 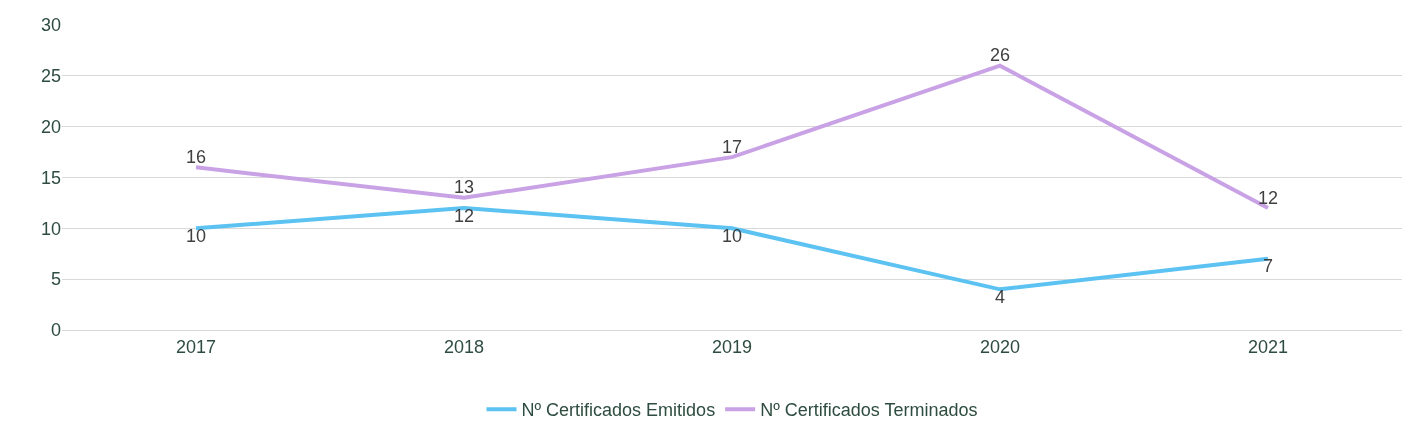 I want to click on y-tick-label: 30, so click(x=50, y=25).